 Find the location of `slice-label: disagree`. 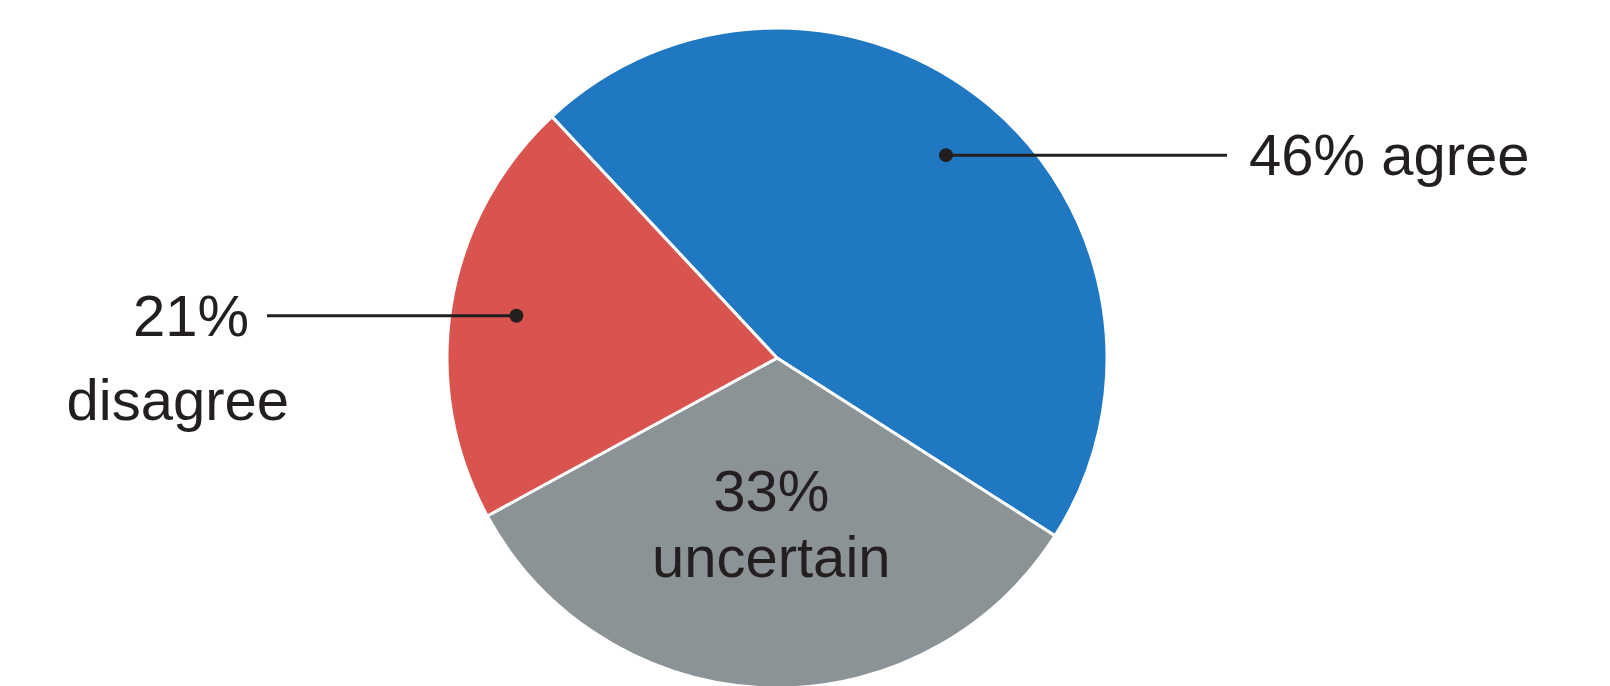

slice-label: disagree is located at coordinates (177, 399).